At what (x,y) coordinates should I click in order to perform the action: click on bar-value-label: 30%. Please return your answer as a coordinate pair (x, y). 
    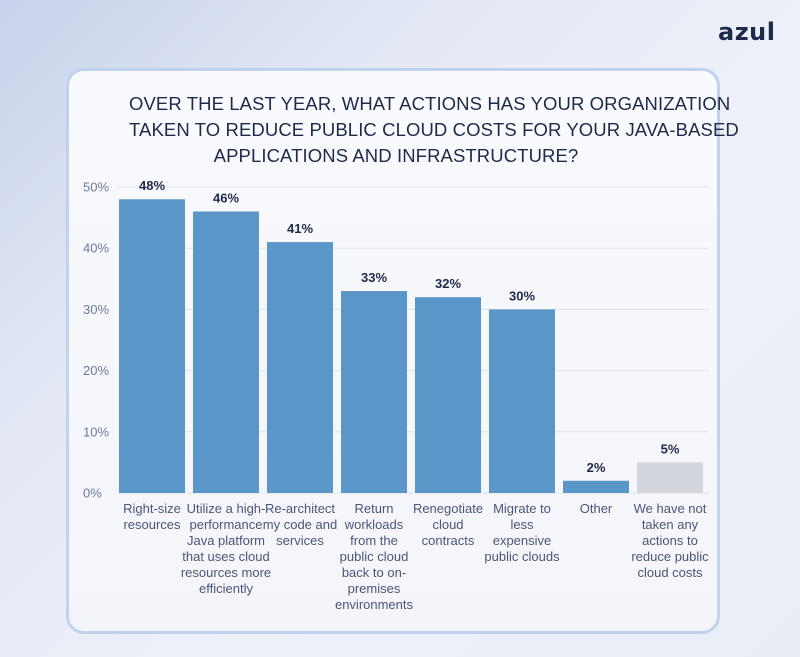
    Looking at the image, I should click on (522, 295).